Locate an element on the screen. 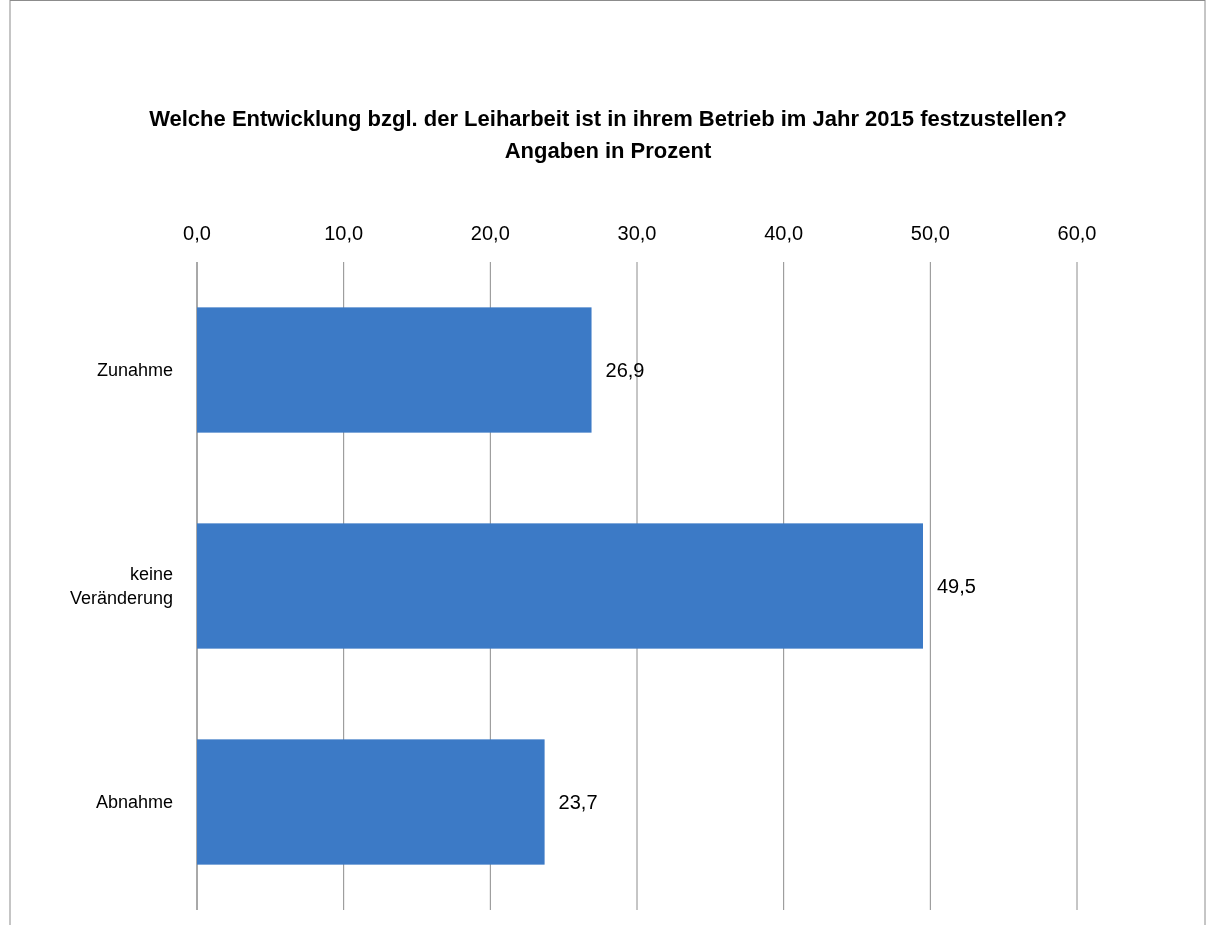  x-tick-label: 0,0 is located at coordinates (197, 233).